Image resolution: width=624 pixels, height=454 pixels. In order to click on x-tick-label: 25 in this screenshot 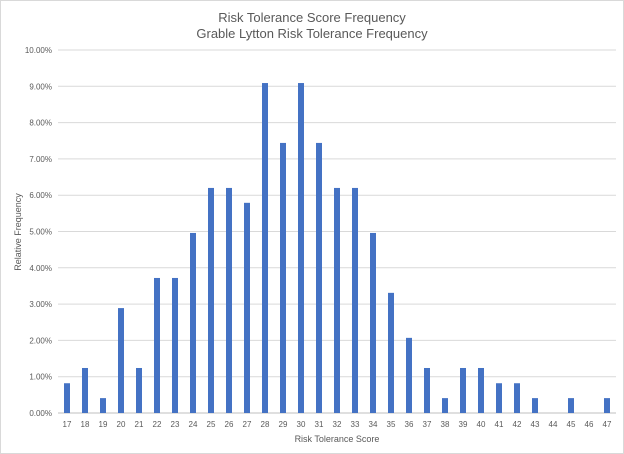, I will do `click(211, 424)`.